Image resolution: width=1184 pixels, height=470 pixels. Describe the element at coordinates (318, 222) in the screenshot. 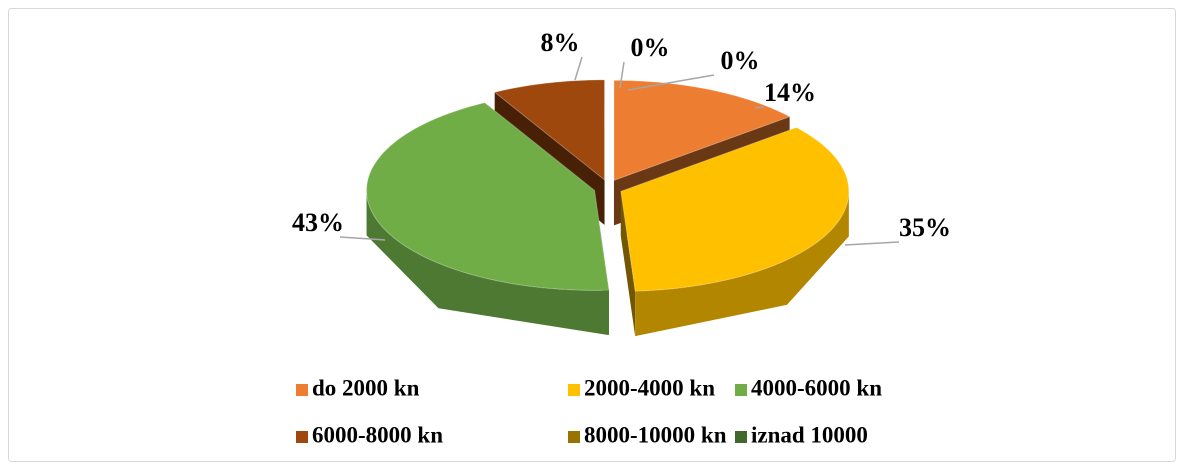

I see `data-label: 43%` at that location.